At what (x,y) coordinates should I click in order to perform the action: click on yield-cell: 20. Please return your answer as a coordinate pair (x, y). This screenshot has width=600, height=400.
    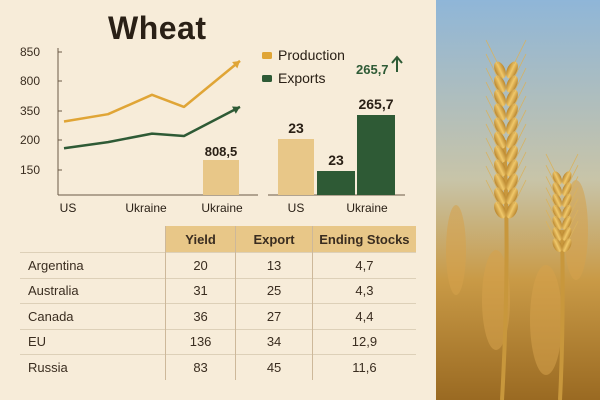
    Looking at the image, I should click on (200, 265).